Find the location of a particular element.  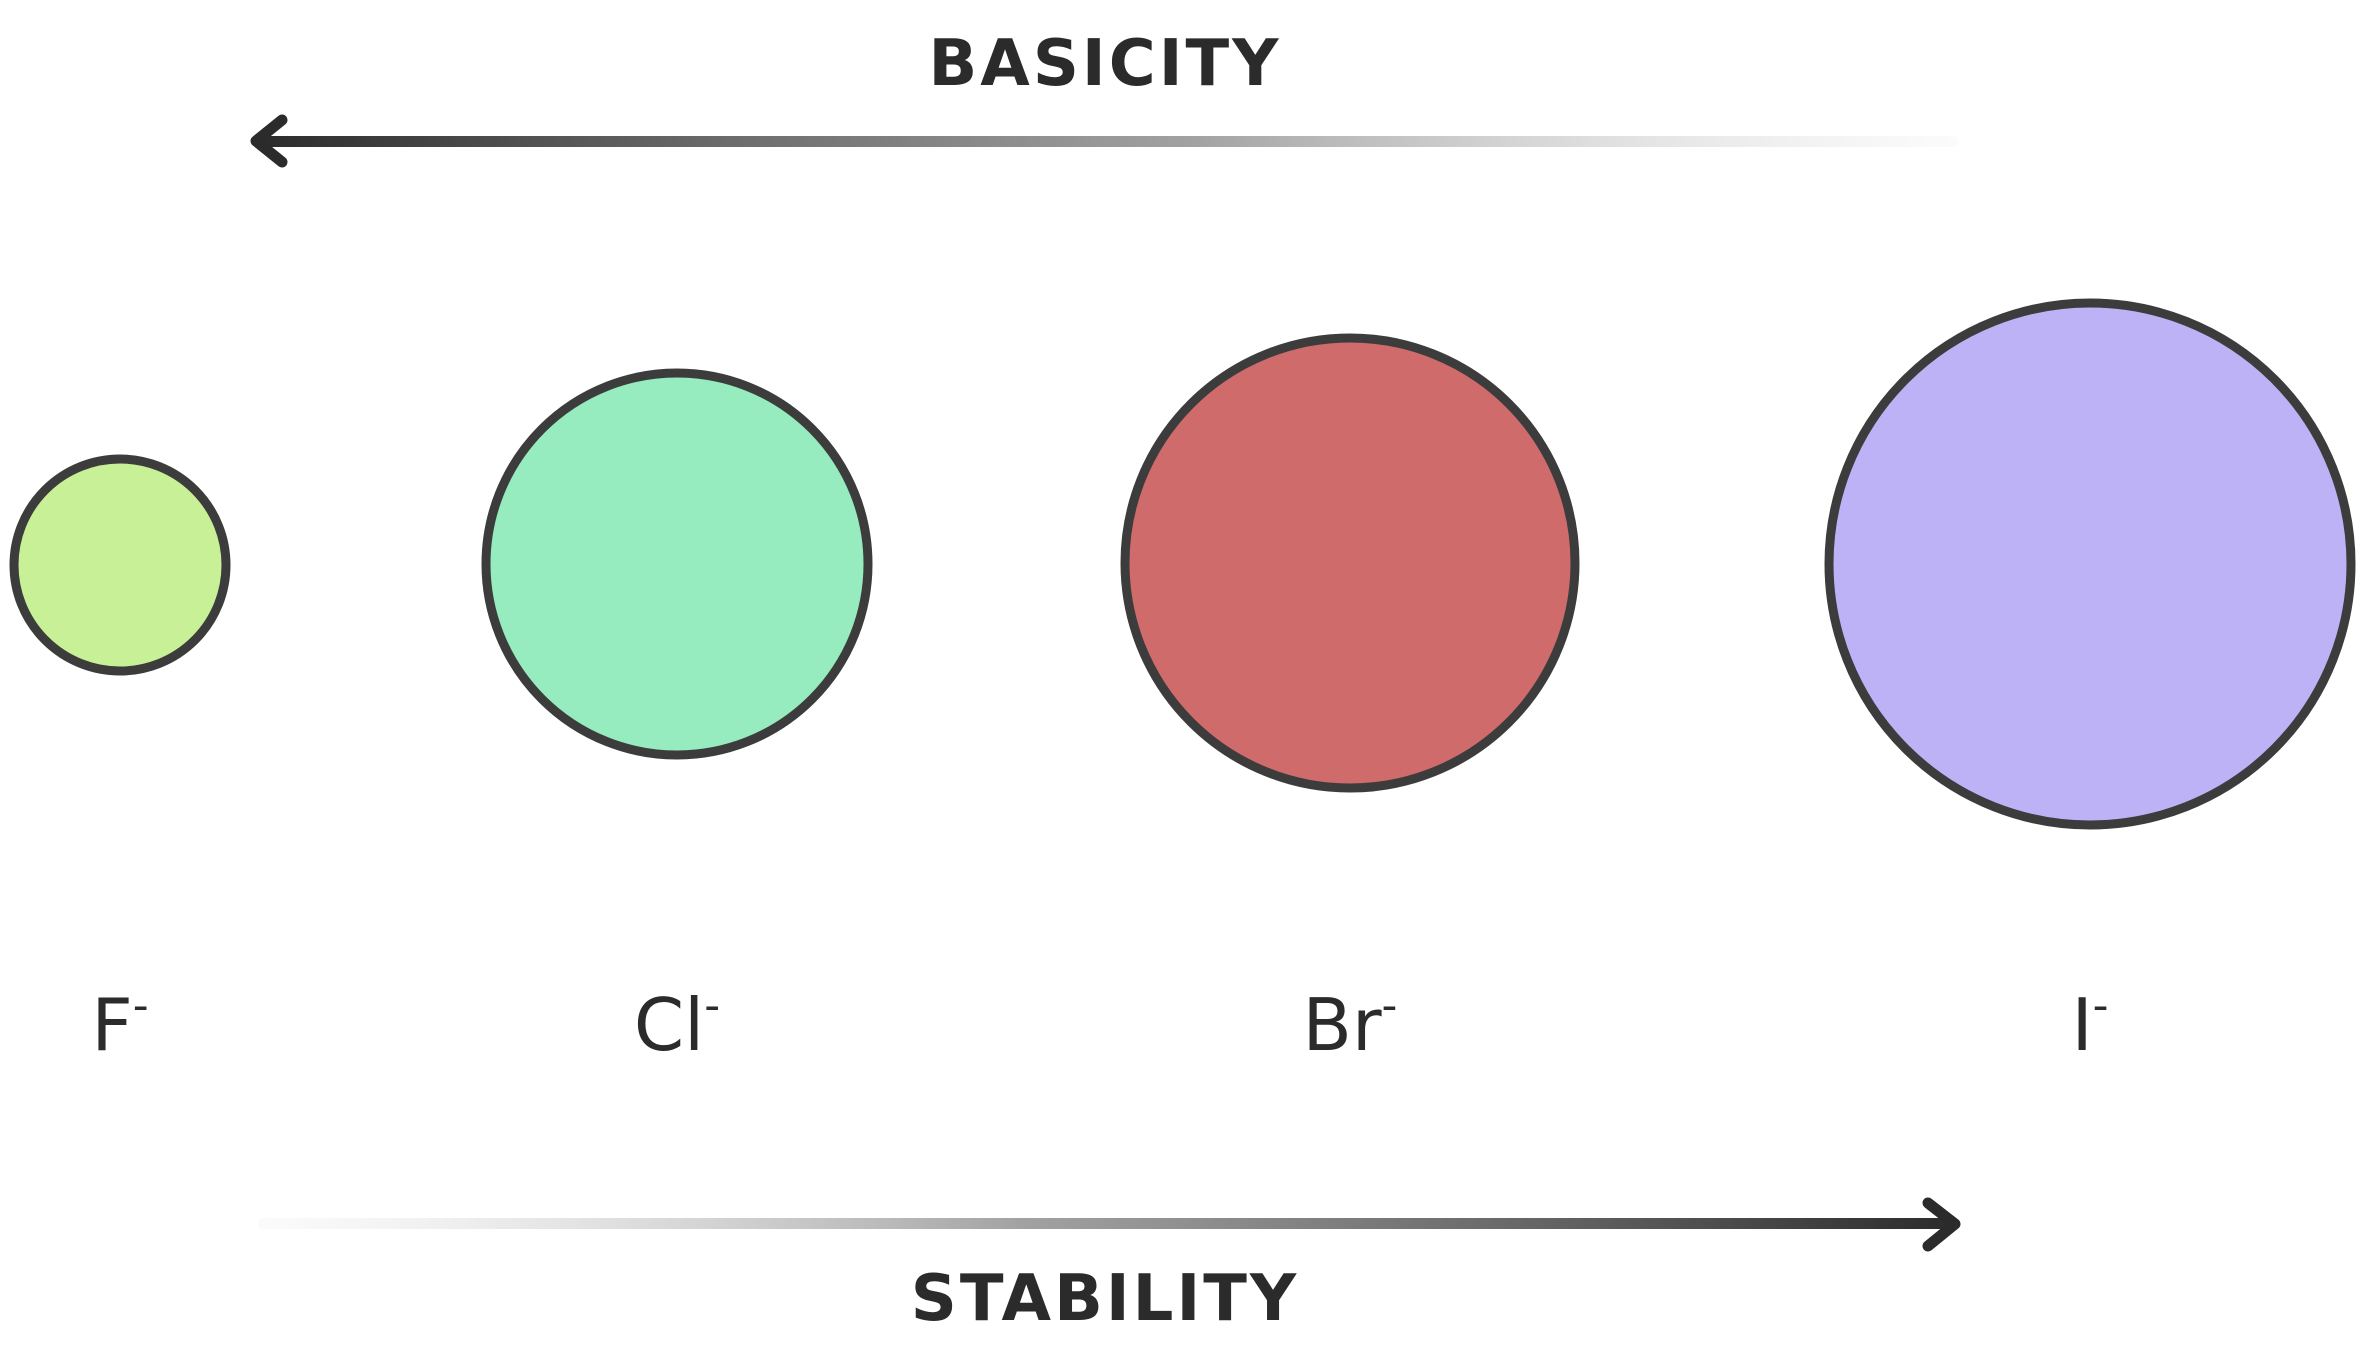

chloride-symbol: Cl is located at coordinates (669, 1025).